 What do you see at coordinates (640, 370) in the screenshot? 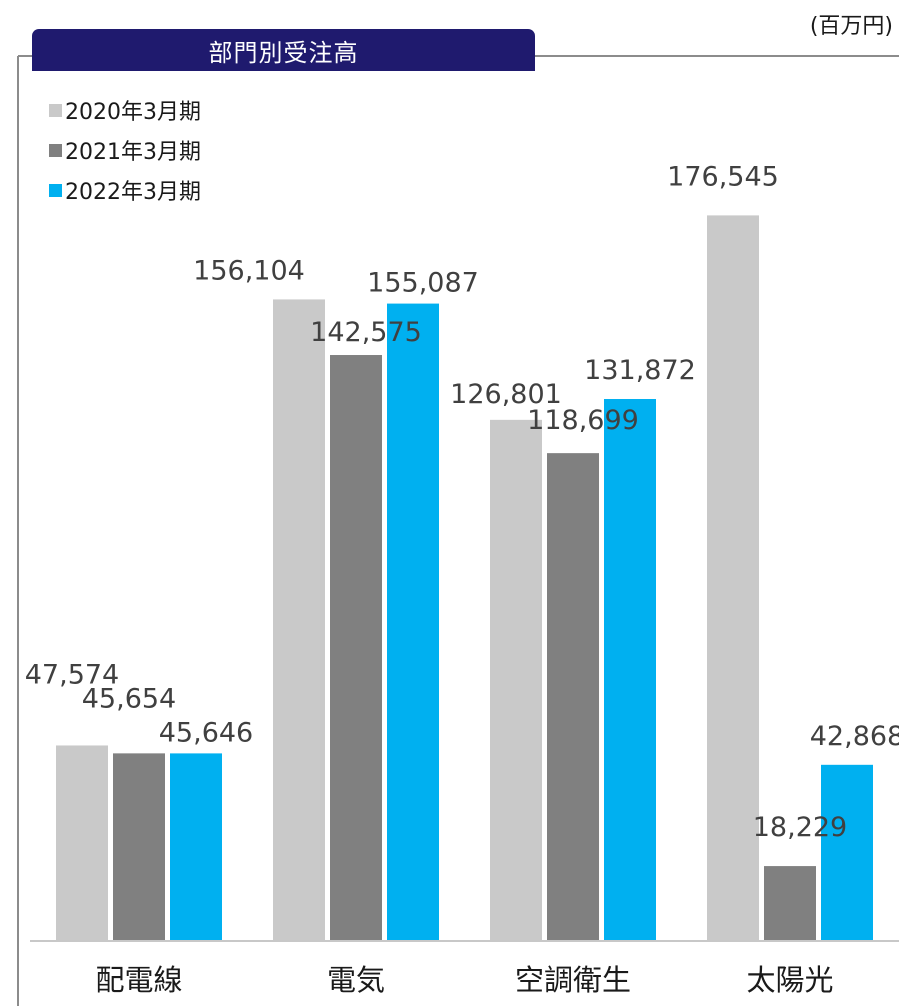
I see `value-label-kuchou-eisei-2022: 131,872` at bounding box center [640, 370].